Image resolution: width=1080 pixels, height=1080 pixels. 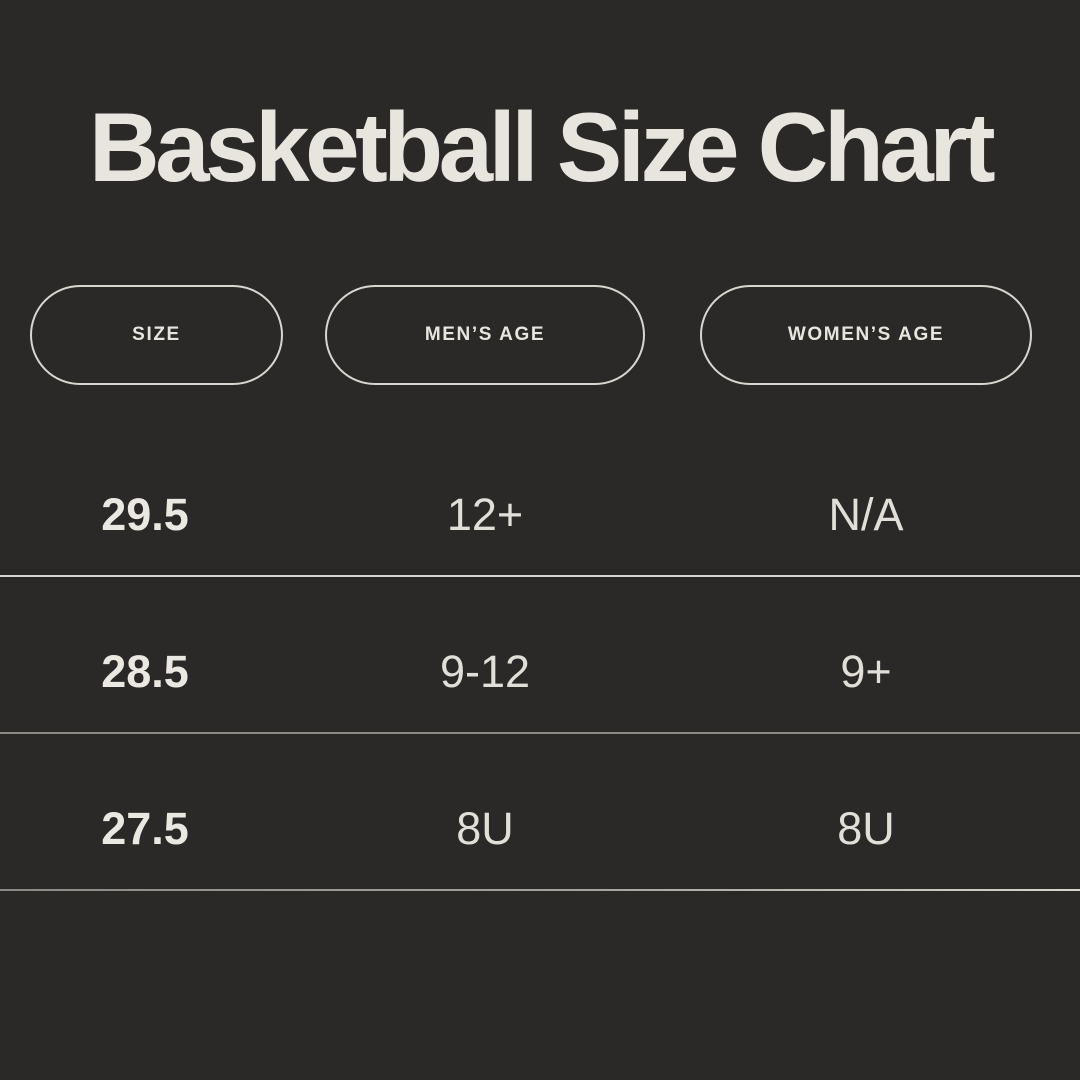 I want to click on cell-size: 28.5, so click(x=145, y=671).